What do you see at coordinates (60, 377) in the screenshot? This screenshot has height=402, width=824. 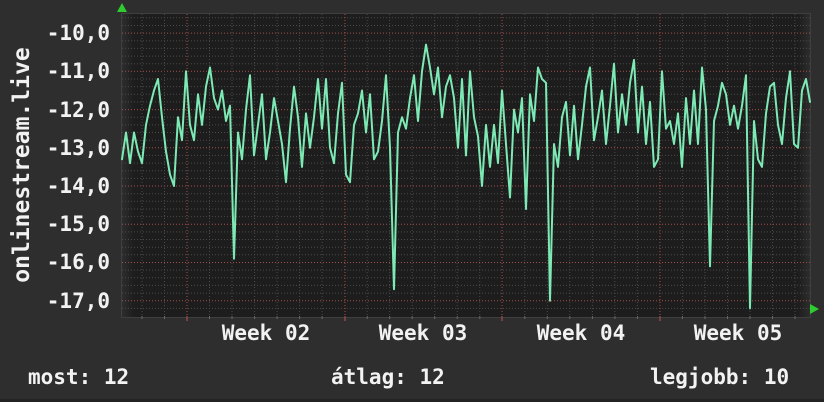 I see `stat-most-label: most:` at bounding box center [60, 377].